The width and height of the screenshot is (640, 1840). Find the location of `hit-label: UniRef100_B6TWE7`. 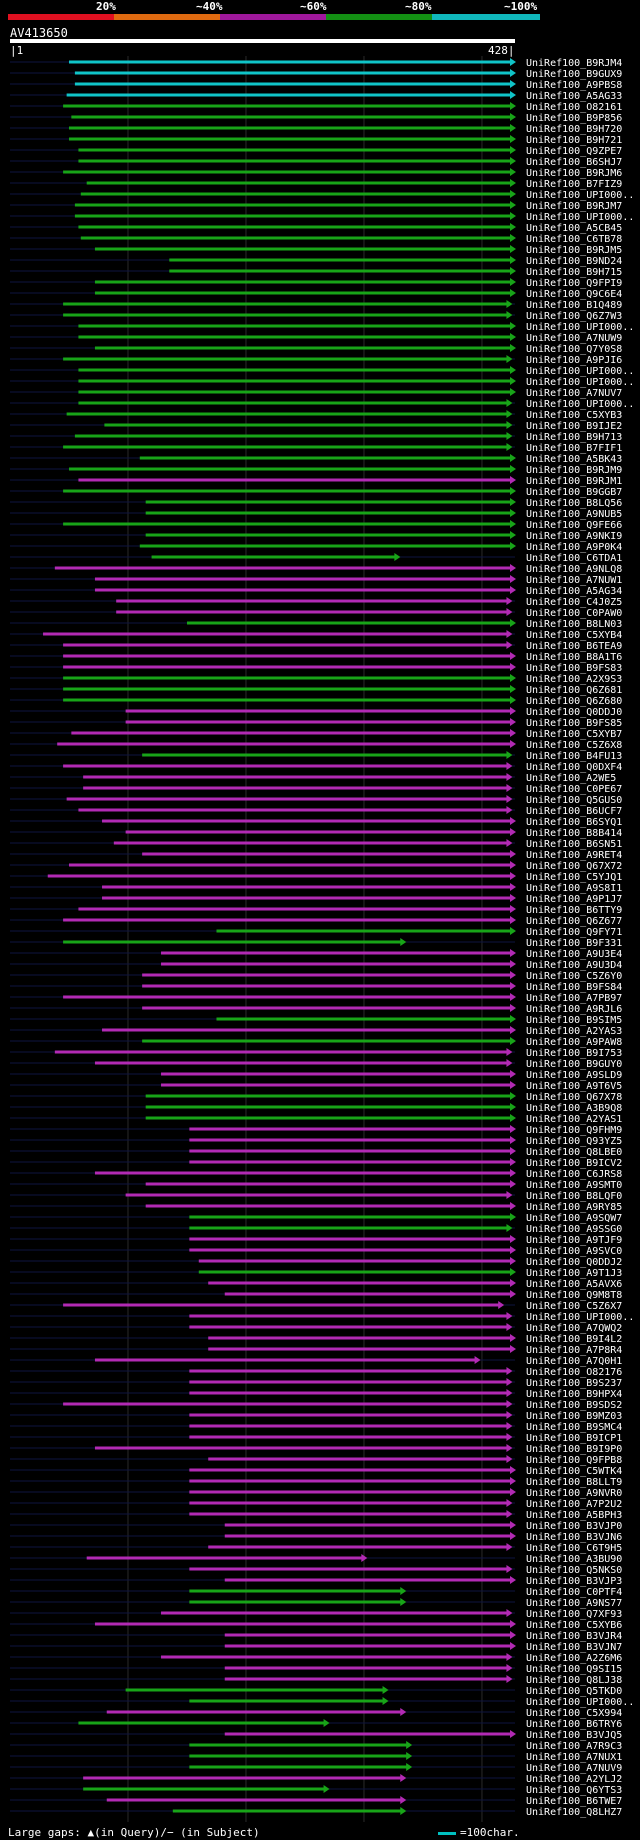

hit-label: UniRef100_B6TWE7 is located at coordinates (574, 1801).